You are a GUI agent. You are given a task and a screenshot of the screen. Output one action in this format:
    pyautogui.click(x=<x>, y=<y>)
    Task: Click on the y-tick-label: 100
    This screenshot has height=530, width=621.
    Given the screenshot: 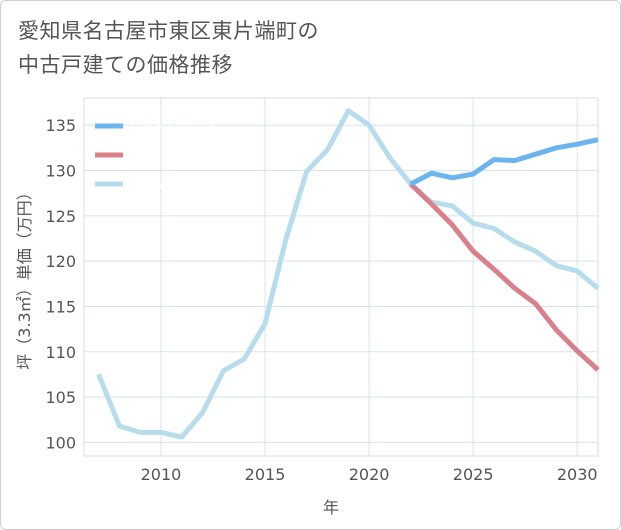 What is the action you would take?
    pyautogui.click(x=60, y=442)
    